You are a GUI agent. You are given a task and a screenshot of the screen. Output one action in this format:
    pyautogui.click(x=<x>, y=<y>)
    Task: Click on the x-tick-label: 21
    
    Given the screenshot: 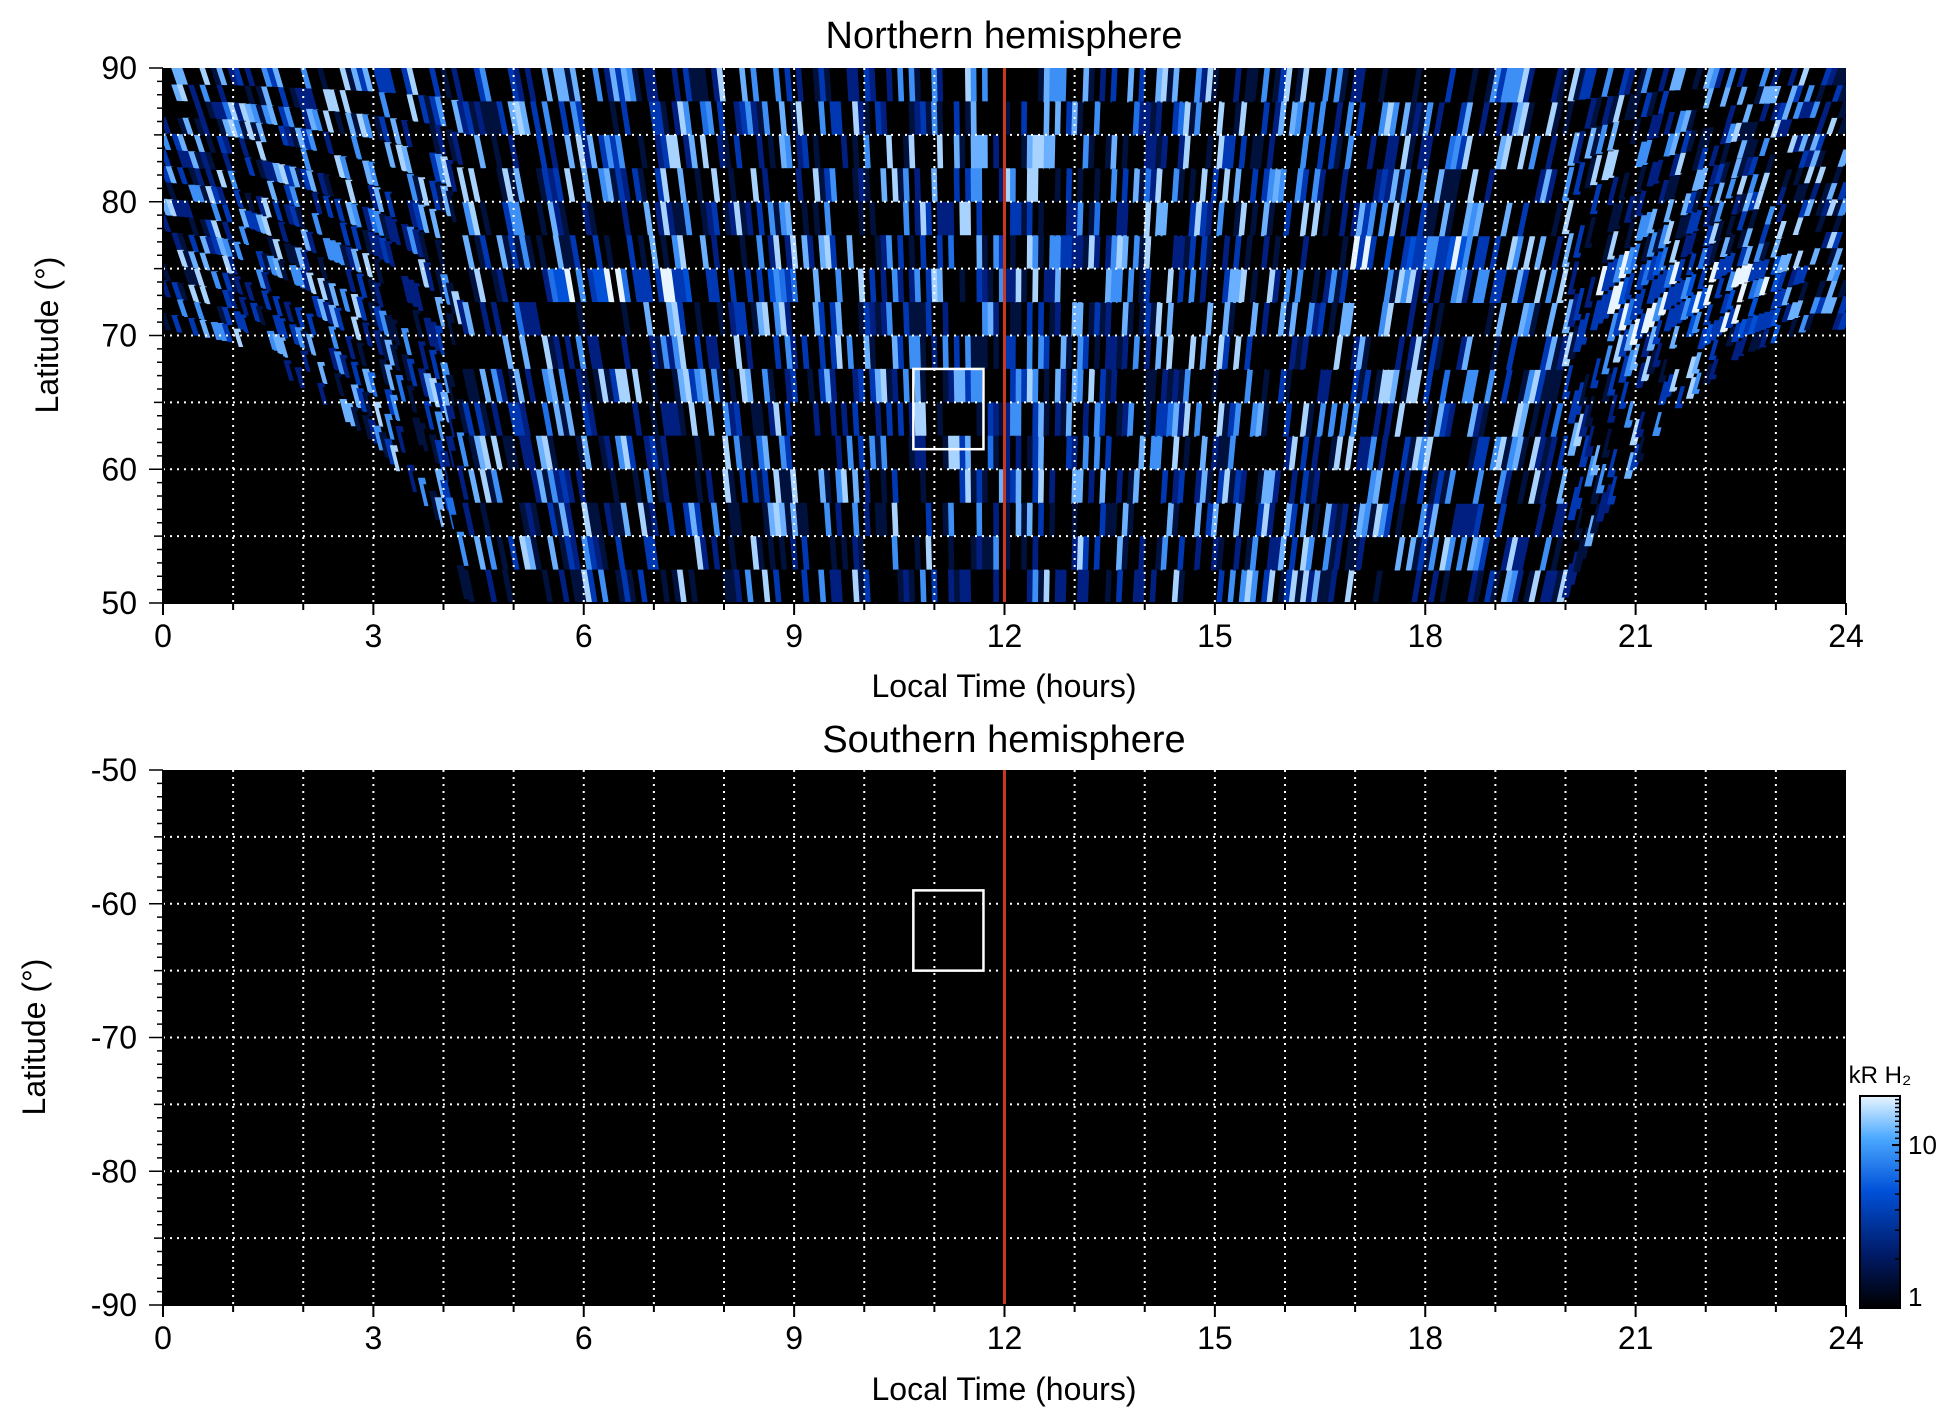 What is the action you would take?
    pyautogui.click(x=1636, y=1338)
    